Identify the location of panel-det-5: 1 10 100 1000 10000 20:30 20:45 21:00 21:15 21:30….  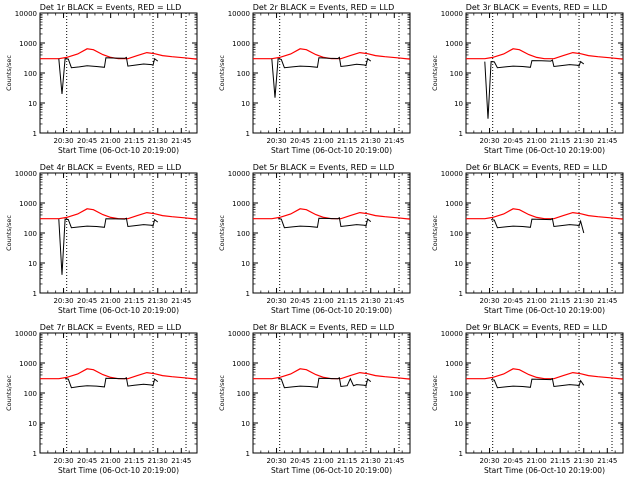
(314, 239).